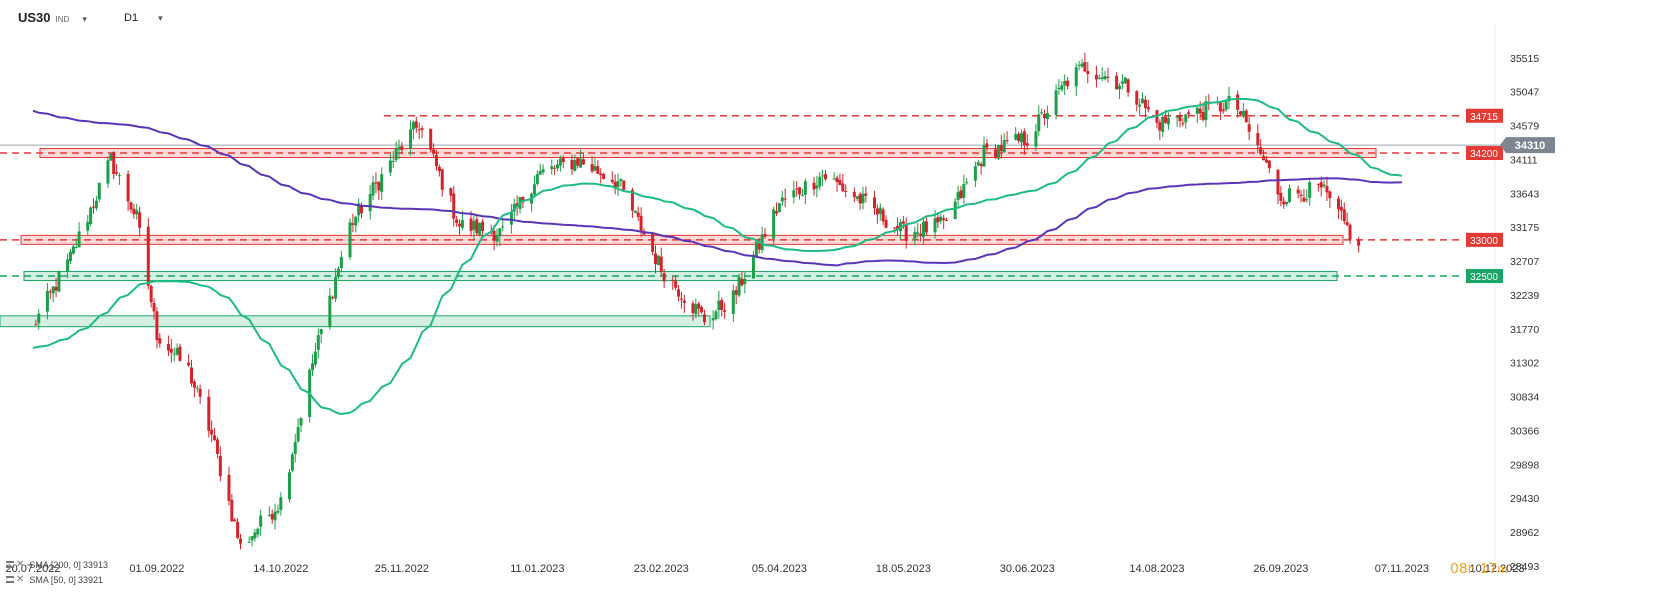 This screenshot has height=614, width=1653. What do you see at coordinates (355, 321) in the screenshot?
I see `support-zone-lower` at bounding box center [355, 321].